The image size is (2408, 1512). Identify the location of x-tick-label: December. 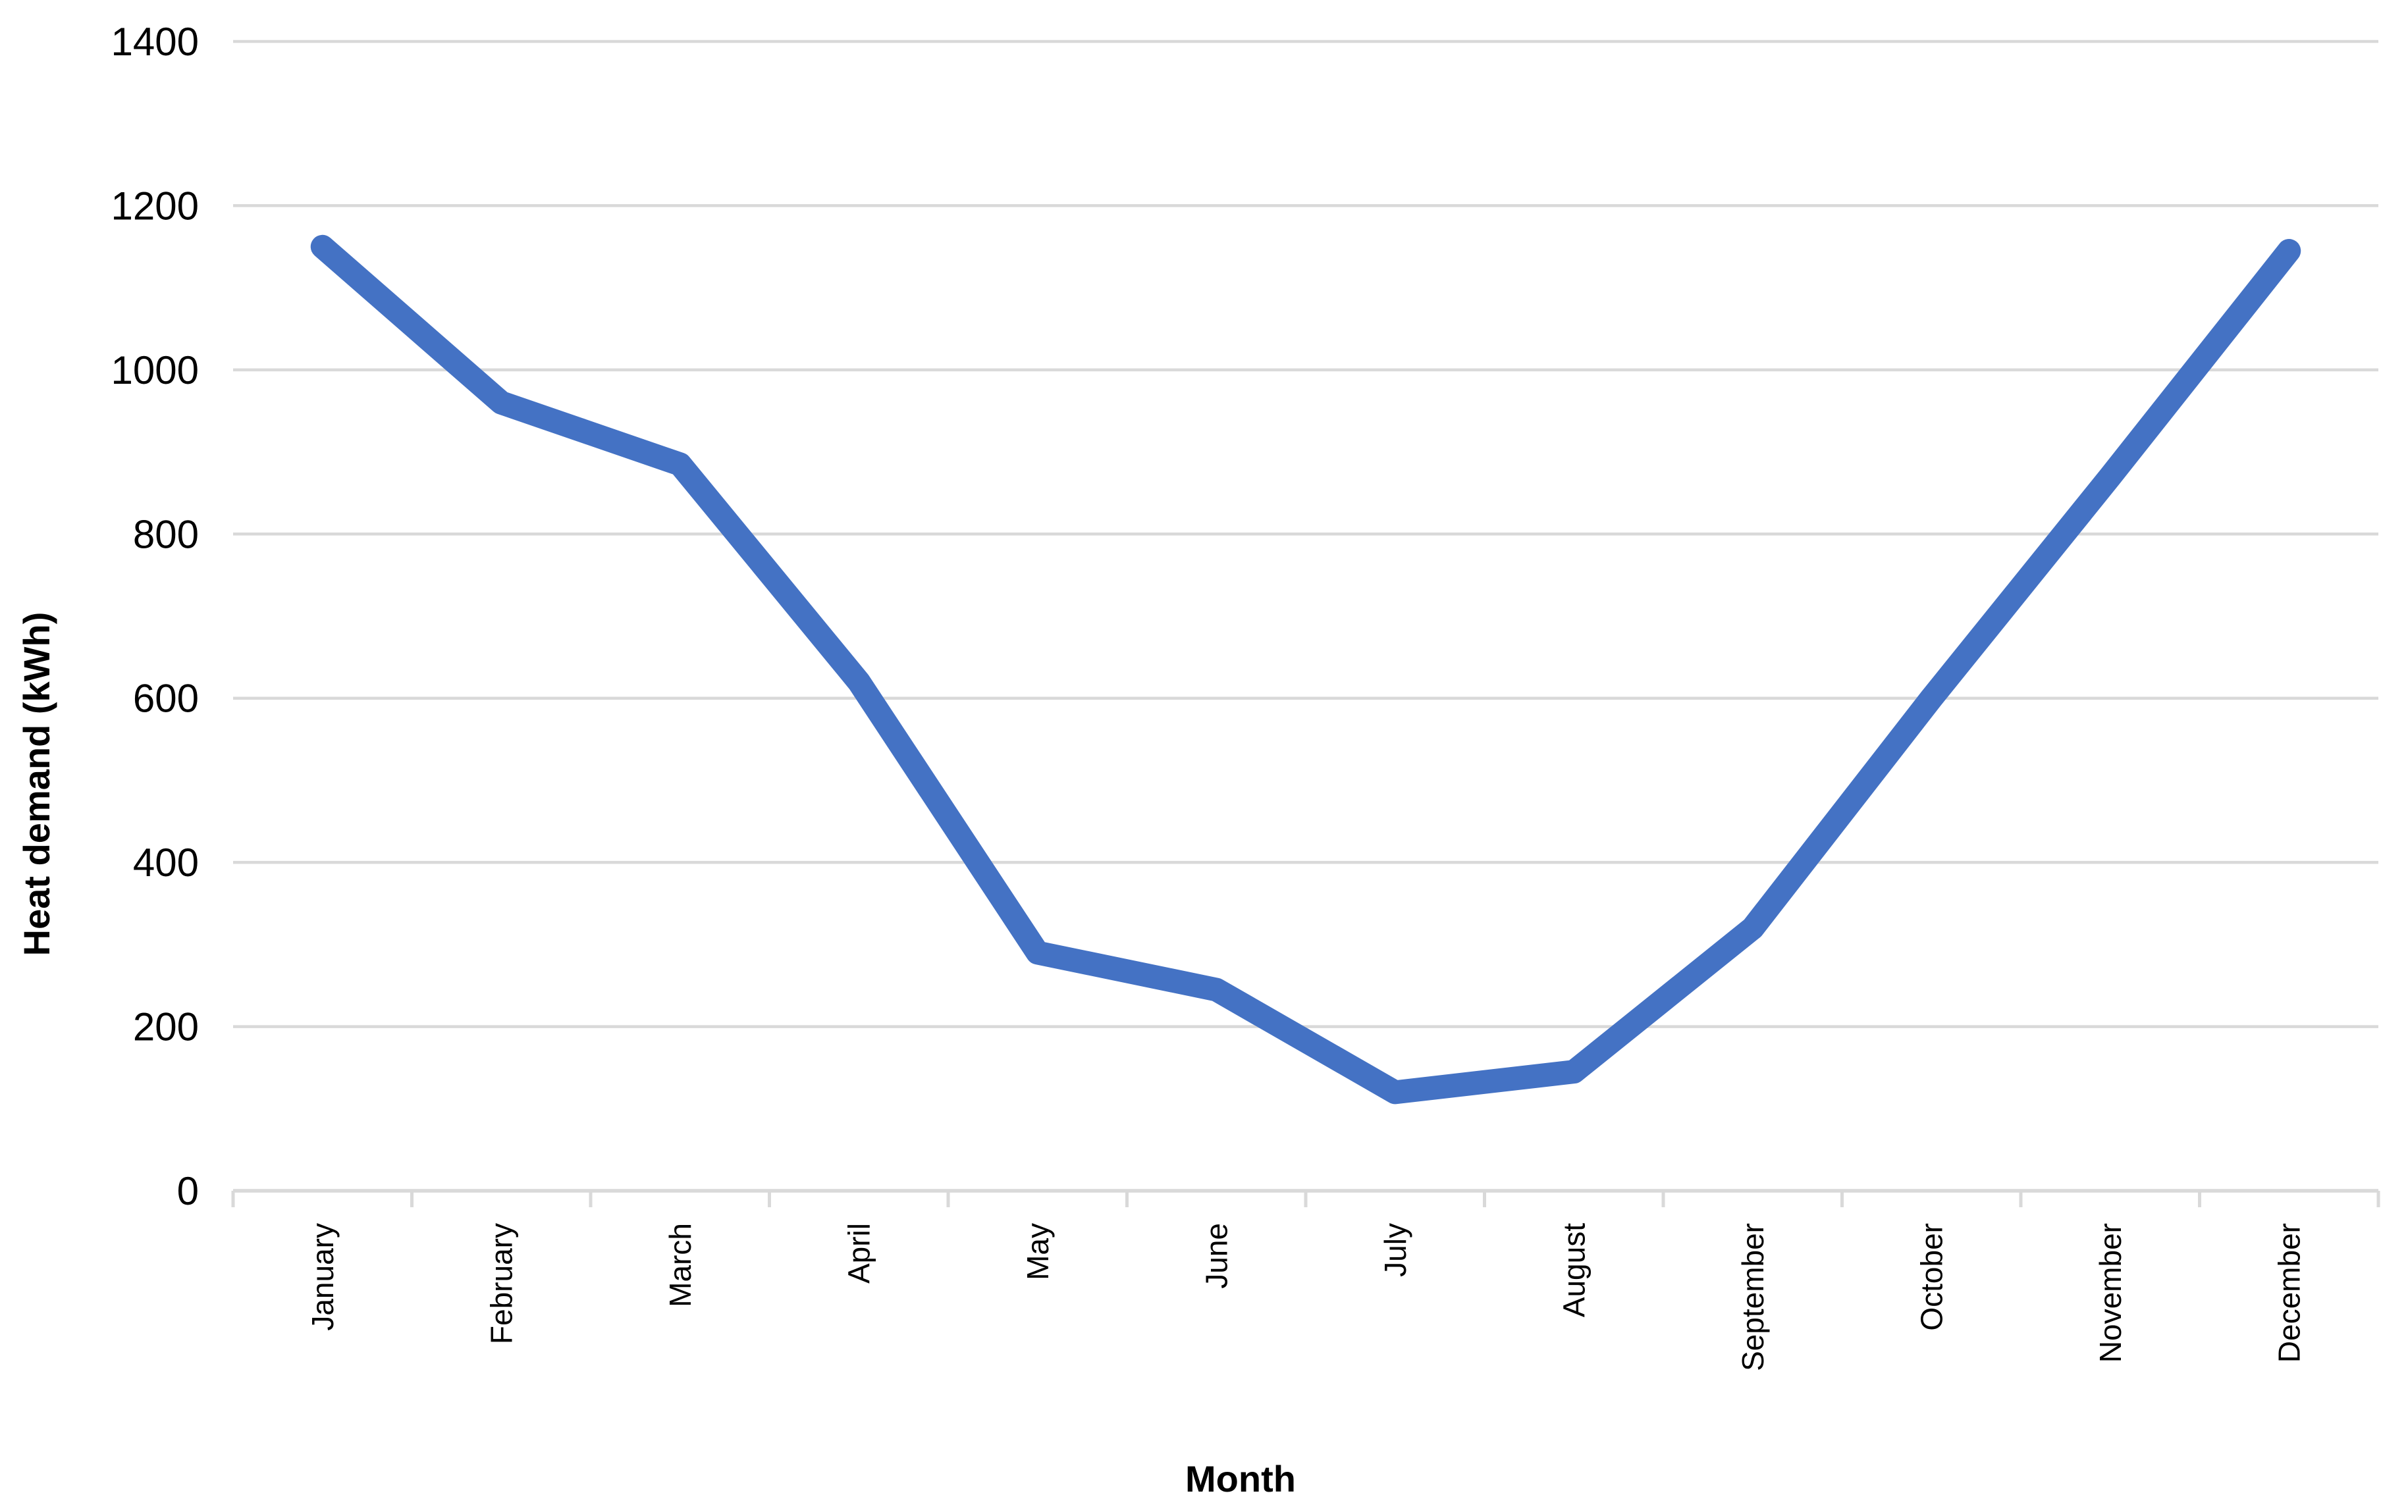
(2289, 1293).